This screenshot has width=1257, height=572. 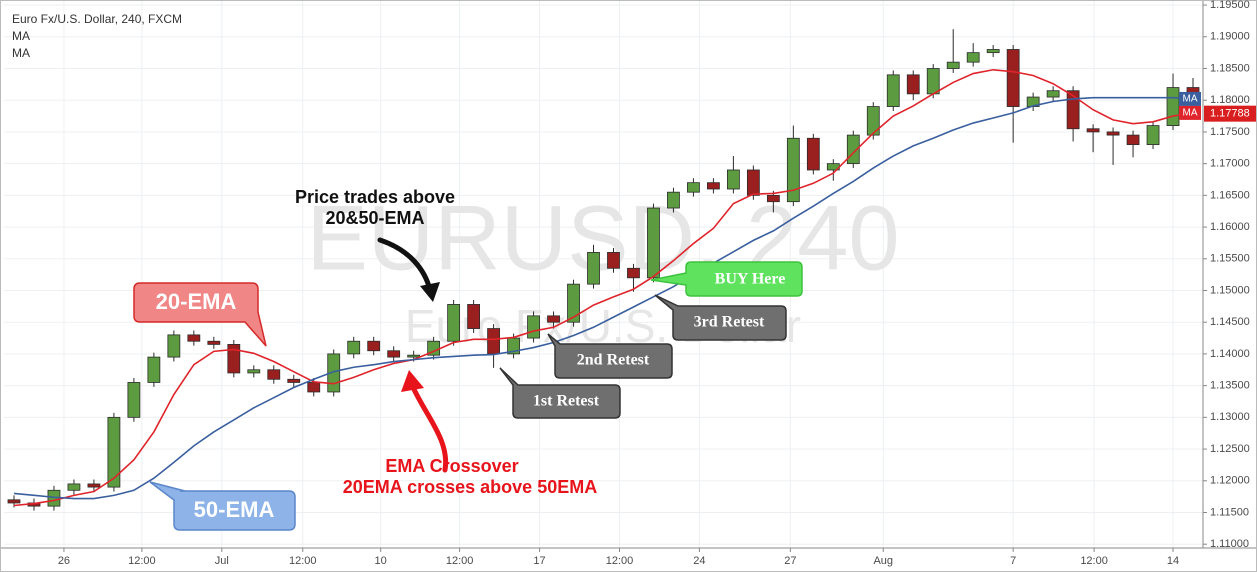 I want to click on x-tick-label: Jul, so click(x=222, y=561).